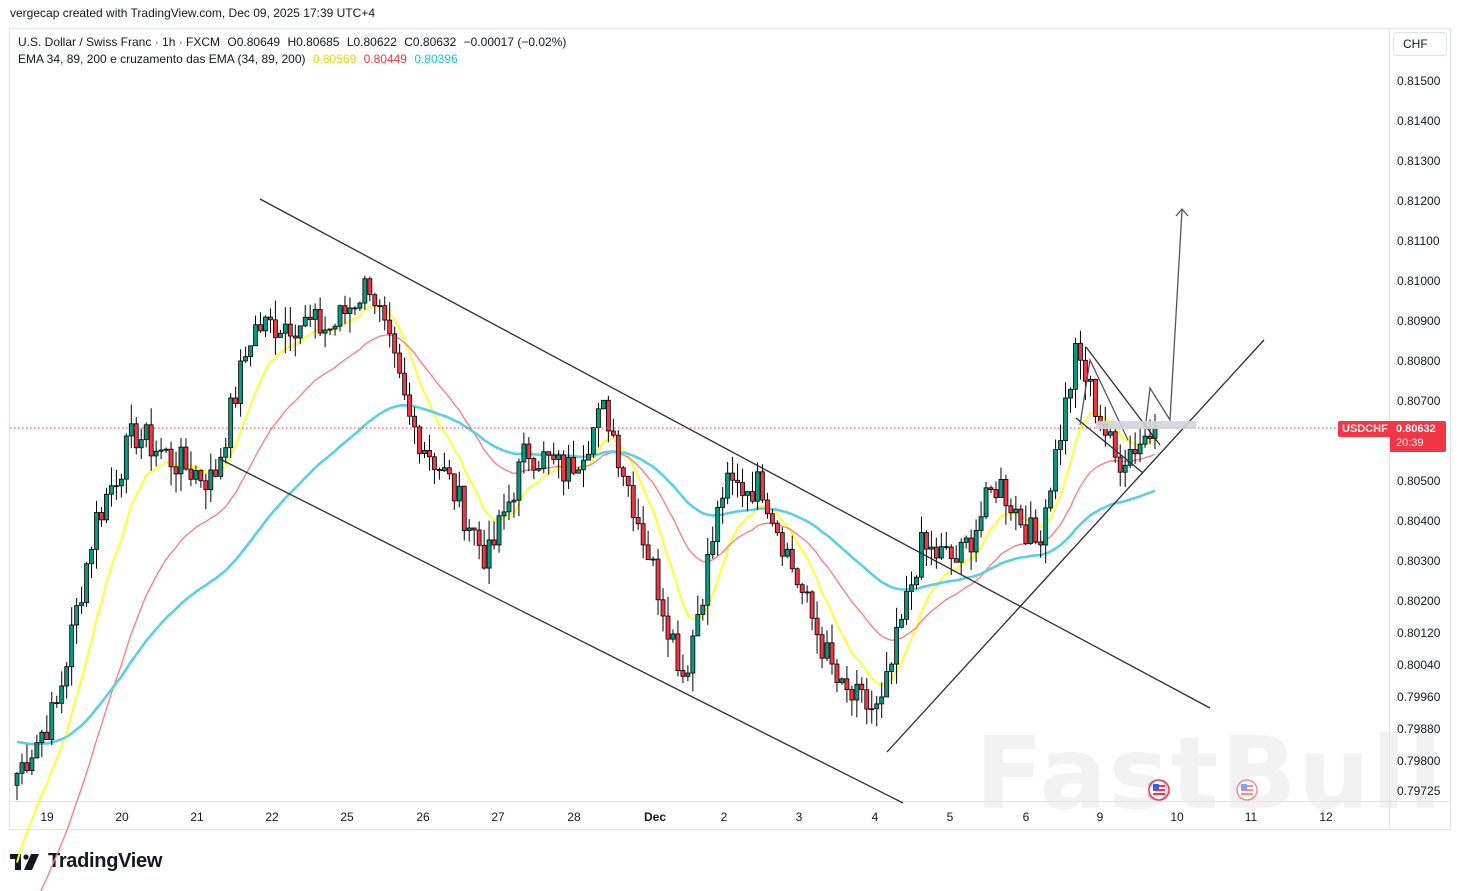  What do you see at coordinates (430, 42) in the screenshot?
I see `ohlc-close: C0.80632` at bounding box center [430, 42].